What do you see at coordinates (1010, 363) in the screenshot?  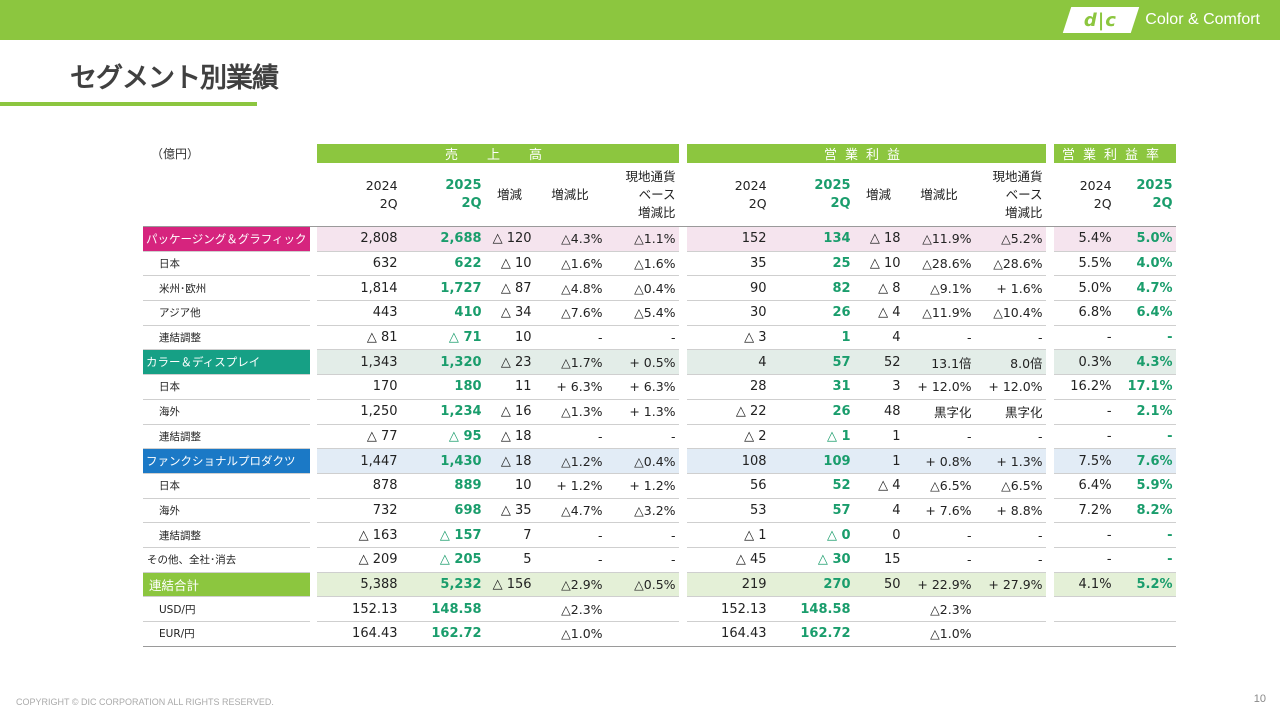 I see `table-cell: 8.0倍` at bounding box center [1010, 363].